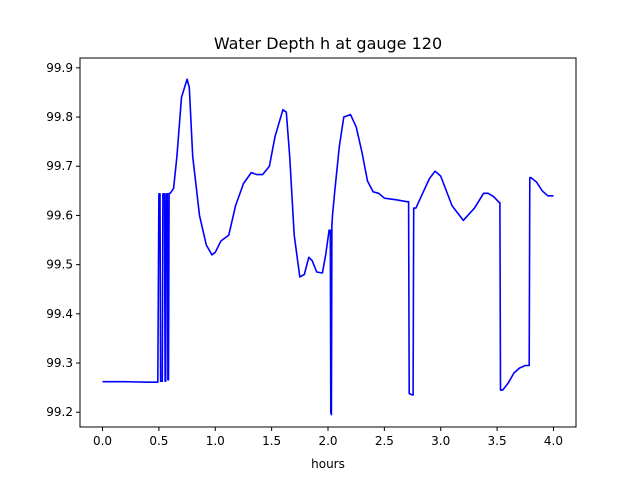 This screenshot has height=480, width=640. I want to click on y-tick-label: 99.6, so click(59, 215).